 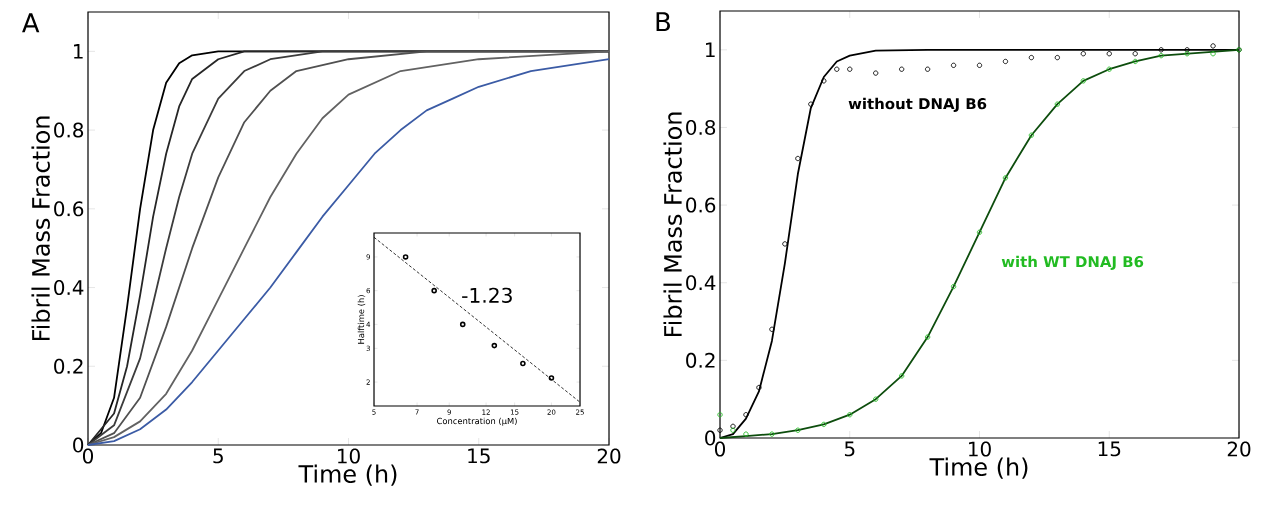 What do you see at coordinates (1072, 263) in the screenshot?
I see `text: with WT DNAJ B6` at bounding box center [1072, 263].